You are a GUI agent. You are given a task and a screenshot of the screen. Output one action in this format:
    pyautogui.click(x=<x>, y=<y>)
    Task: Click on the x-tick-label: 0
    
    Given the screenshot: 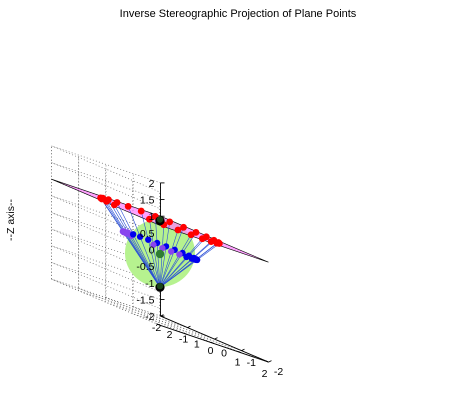 What is the action you would take?
    pyautogui.click(x=211, y=351)
    